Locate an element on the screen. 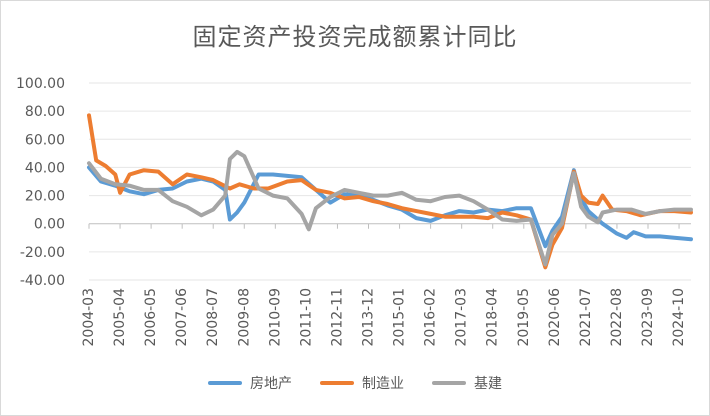 This screenshot has width=710, height=416. legend: 房地产 制造业 基建 is located at coordinates (355, 383).